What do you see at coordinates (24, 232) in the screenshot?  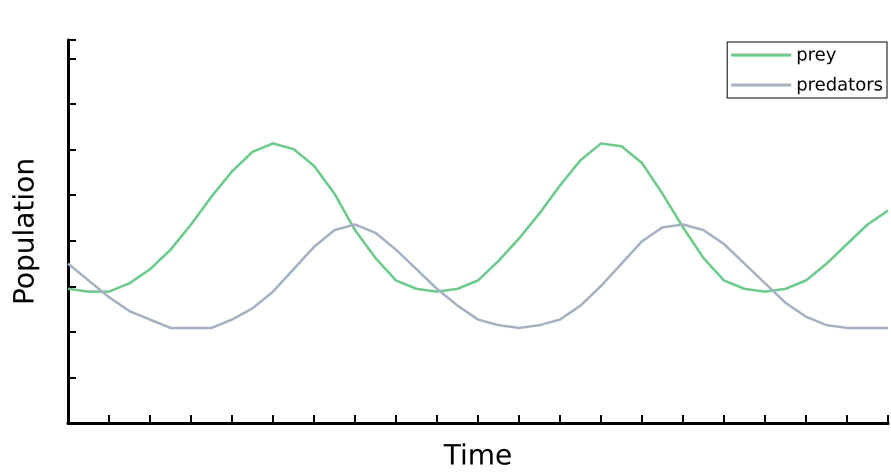 I see `y-axis-title: Population` at bounding box center [24, 232].